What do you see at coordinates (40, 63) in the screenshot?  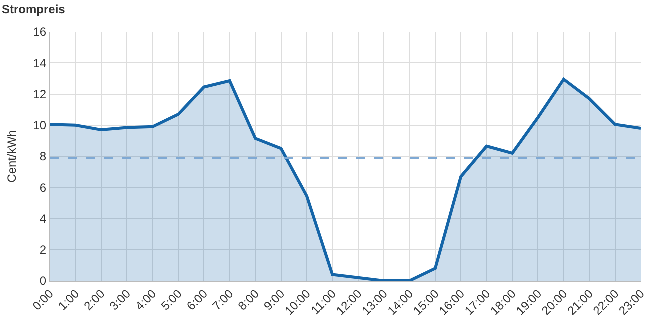 I see `y-tick-label: 14` at bounding box center [40, 63].